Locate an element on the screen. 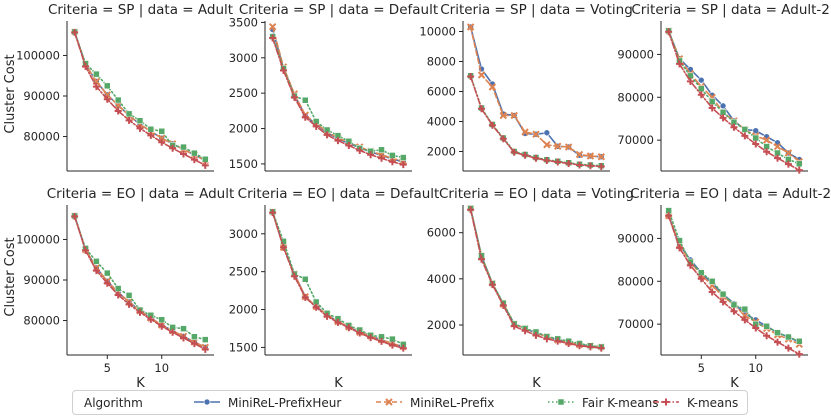  y-tick-label: 80000 is located at coordinates (635, 97).